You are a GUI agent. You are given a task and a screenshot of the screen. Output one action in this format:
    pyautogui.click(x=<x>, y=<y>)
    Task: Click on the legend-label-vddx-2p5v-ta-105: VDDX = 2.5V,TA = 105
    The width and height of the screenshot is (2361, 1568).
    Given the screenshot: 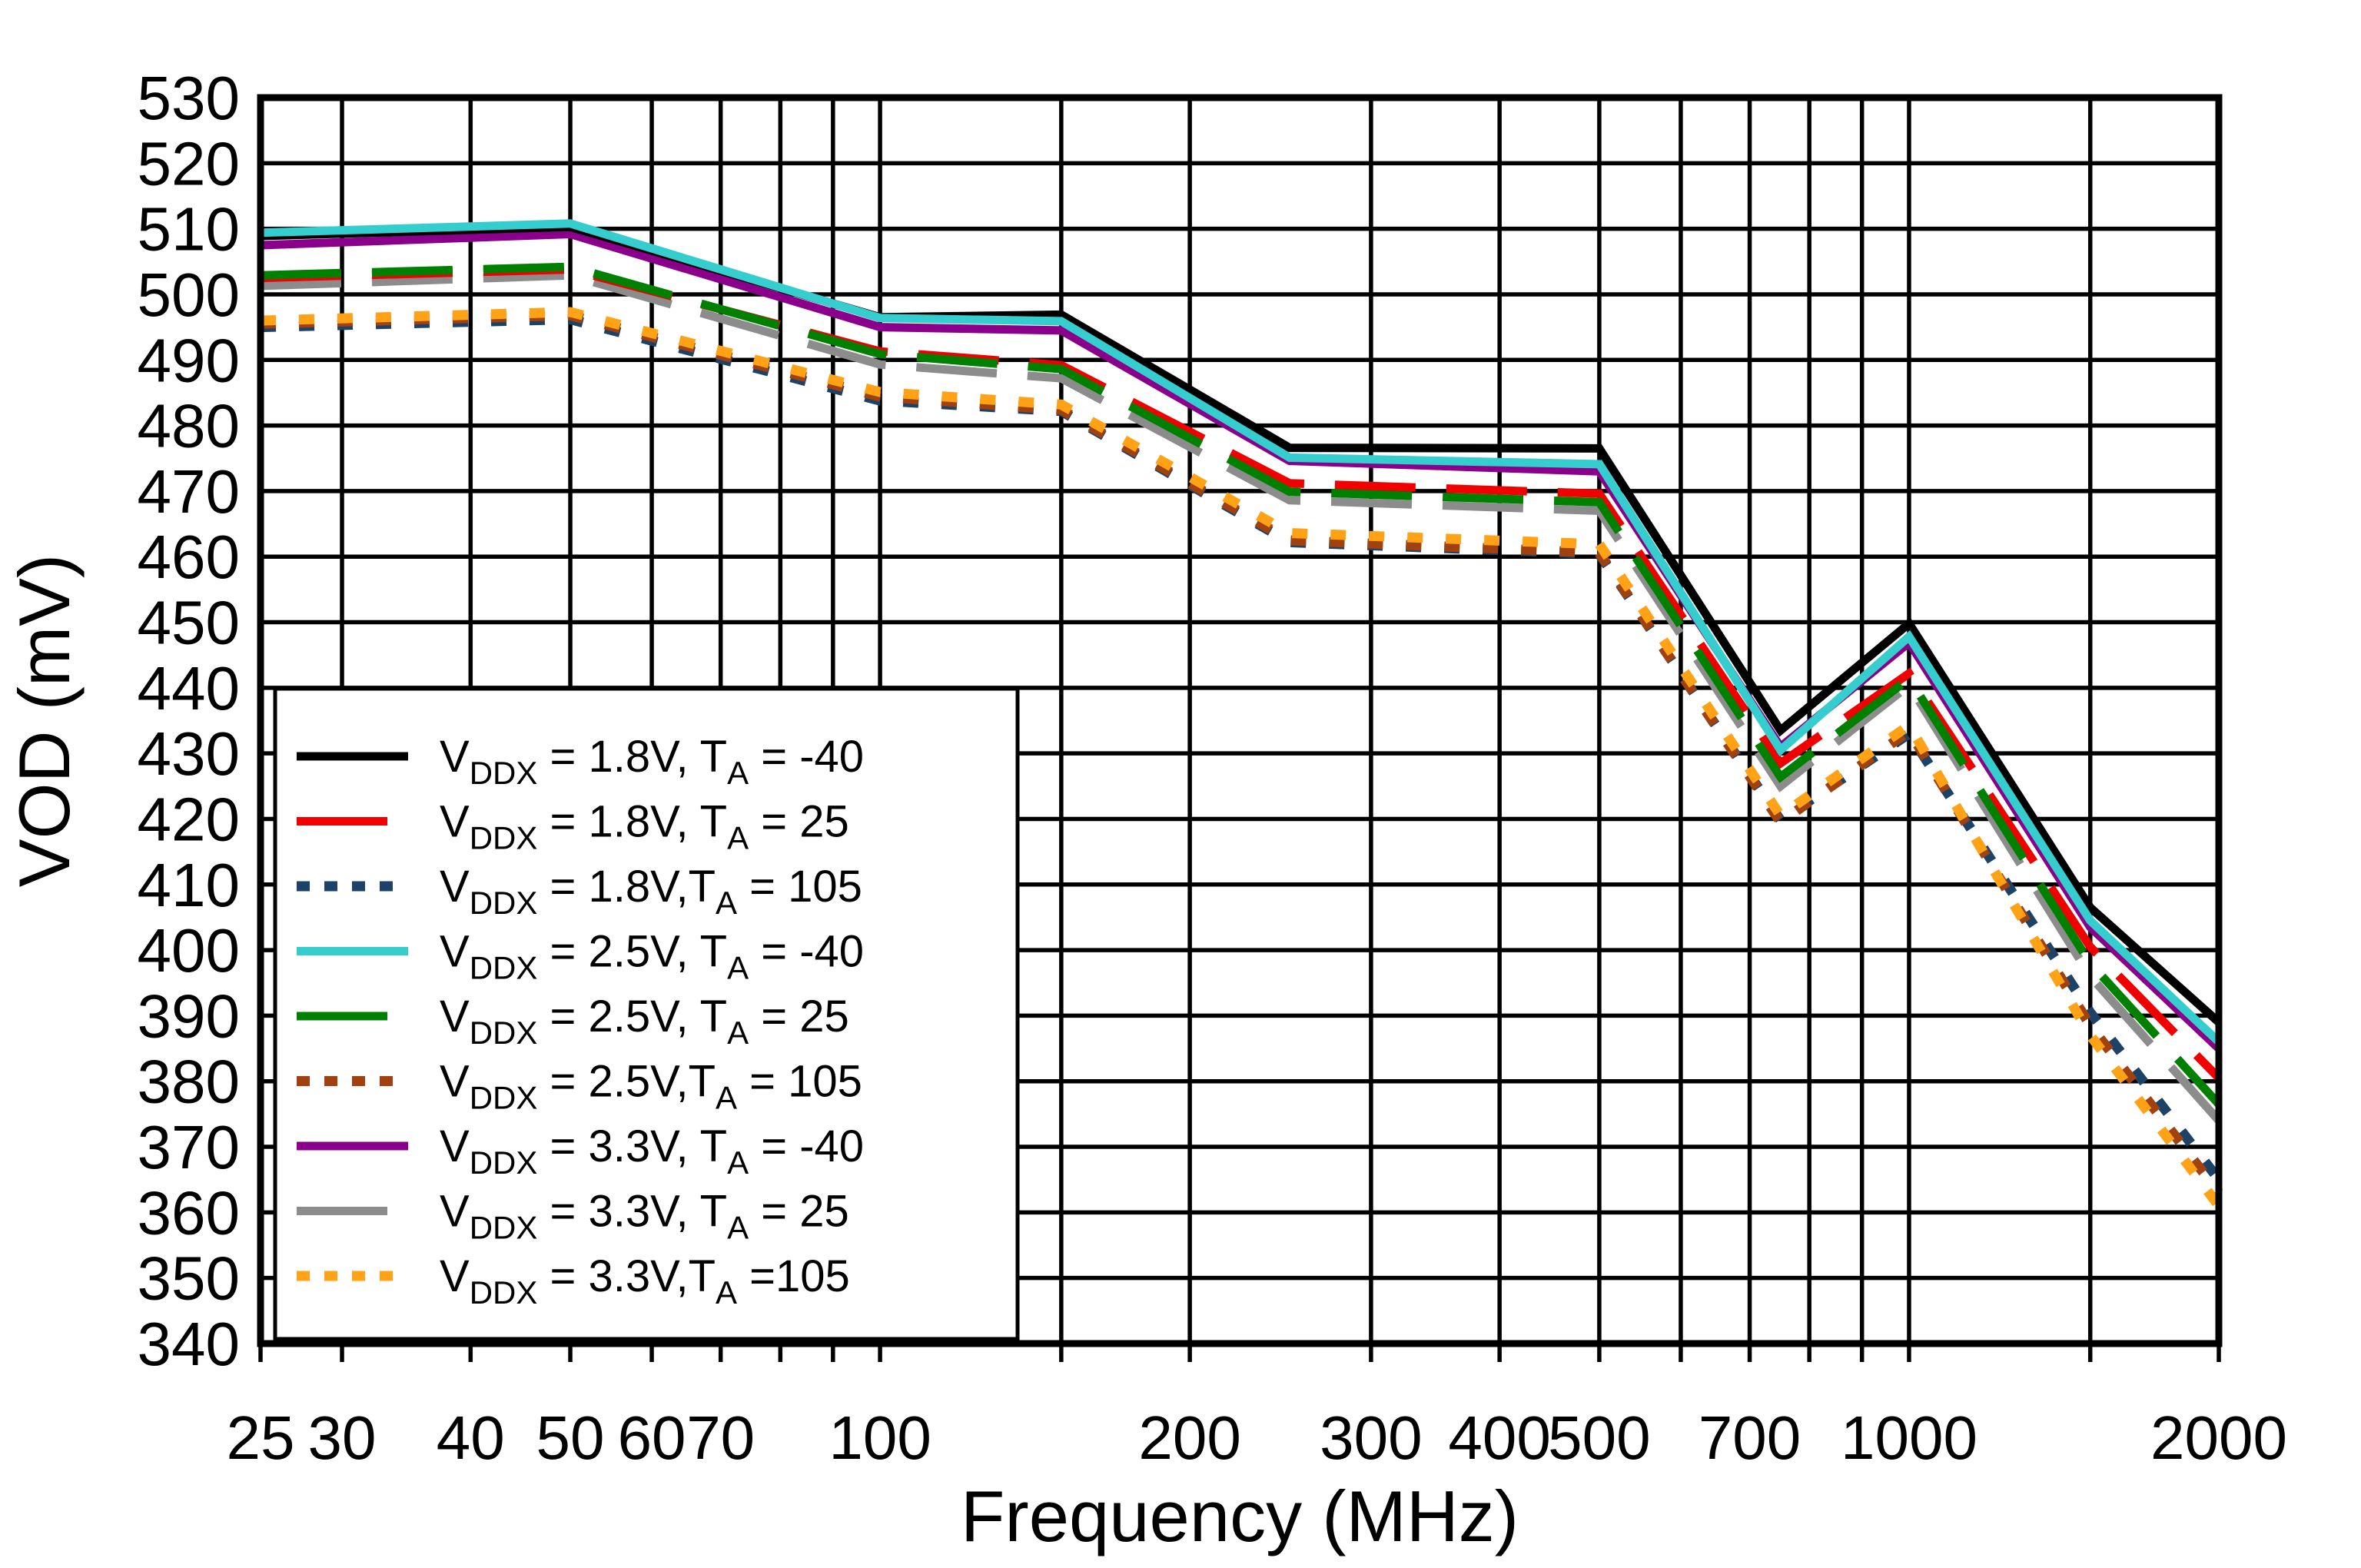 What is the action you would take?
    pyautogui.click(x=651, y=1086)
    